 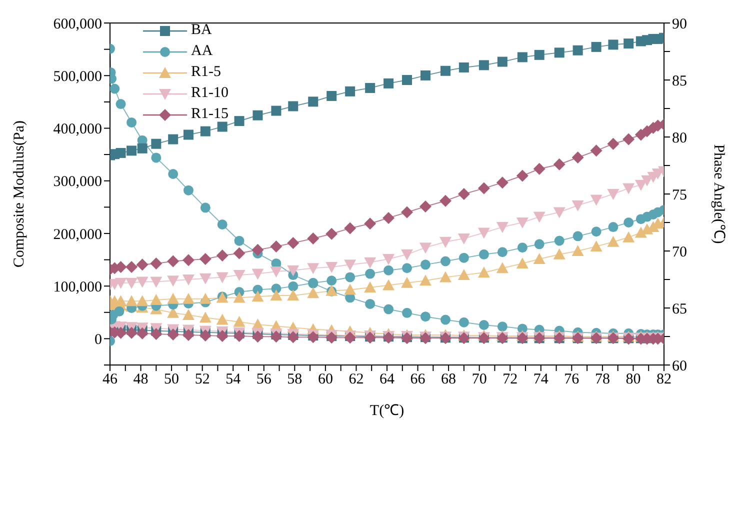 What do you see at coordinates (664, 380) in the screenshot?
I see `x-tick-label: 82` at bounding box center [664, 380].